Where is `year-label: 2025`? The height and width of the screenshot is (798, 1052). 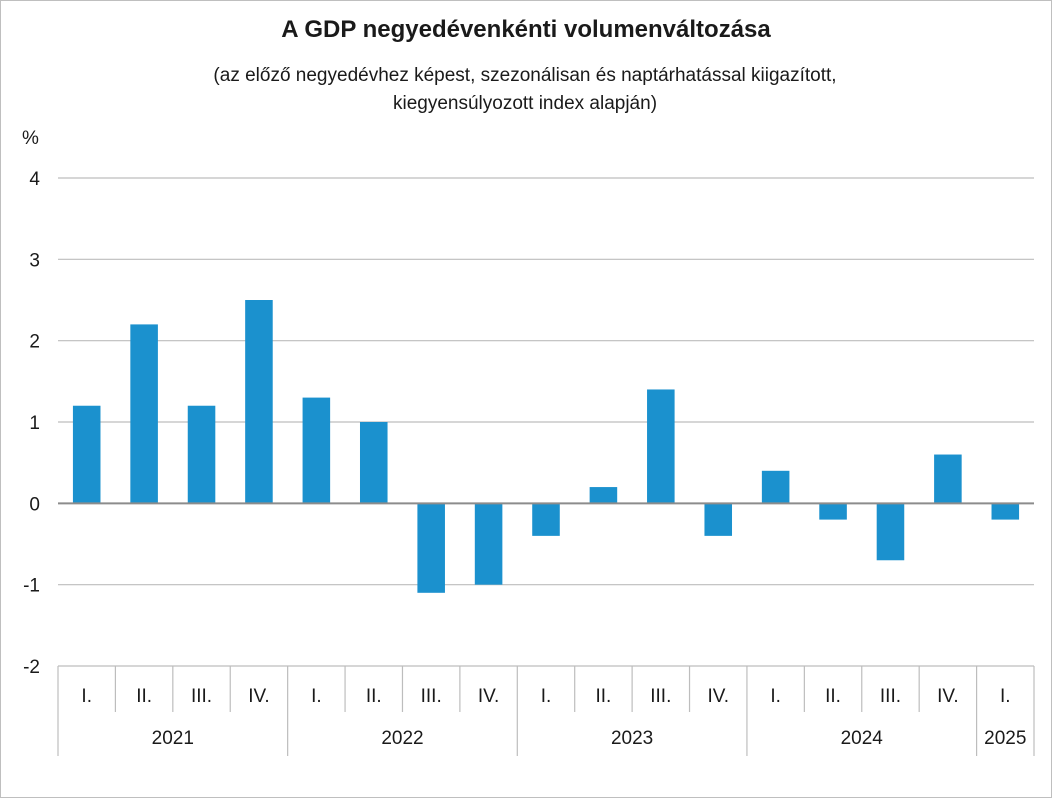
year-label: 2025 is located at coordinates (1005, 738).